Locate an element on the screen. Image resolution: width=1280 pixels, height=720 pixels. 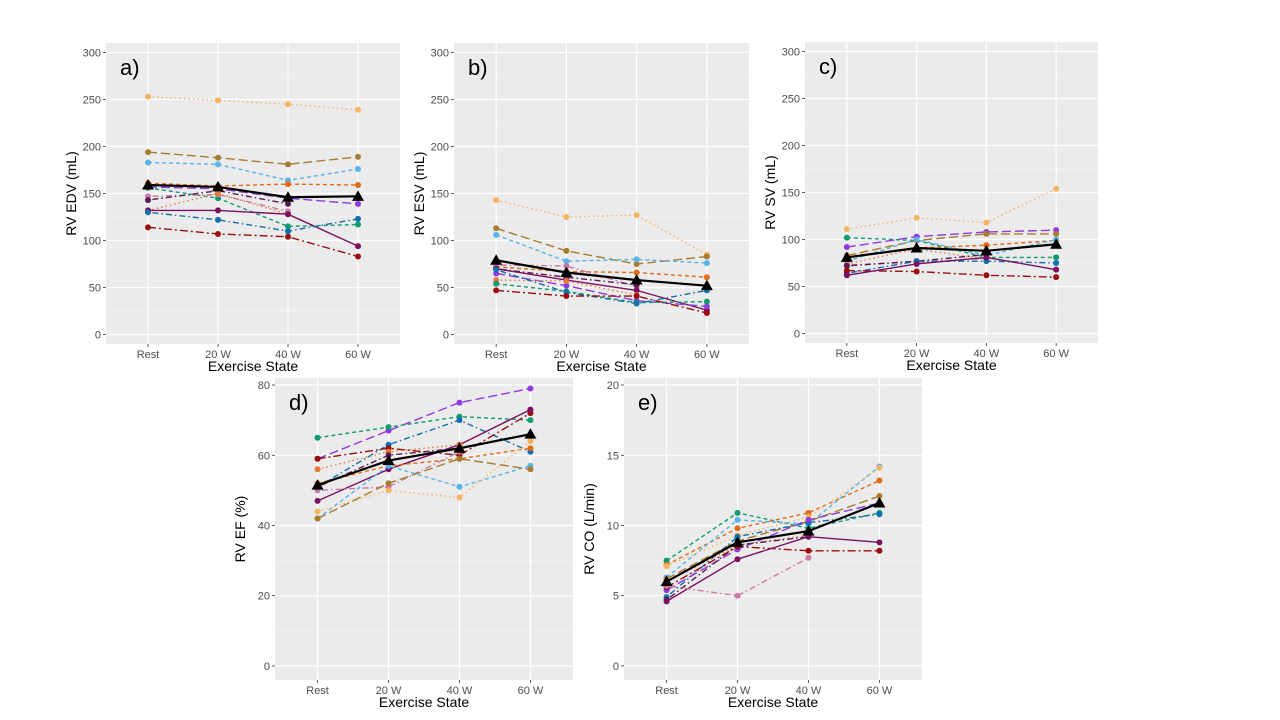
y-tick-label: 60 is located at coordinates (264, 456).